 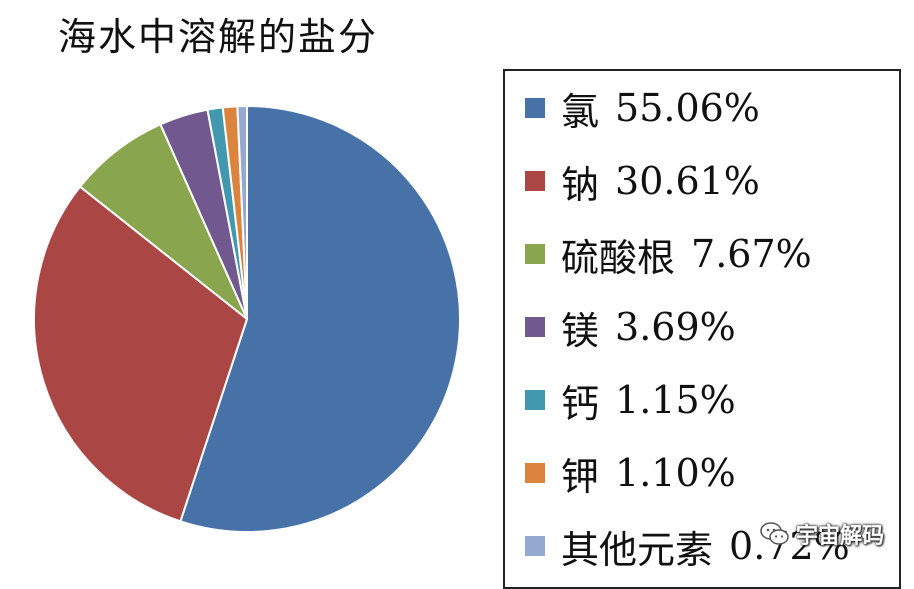 I want to click on legend-label: 硫酸根, so click(x=618, y=257).